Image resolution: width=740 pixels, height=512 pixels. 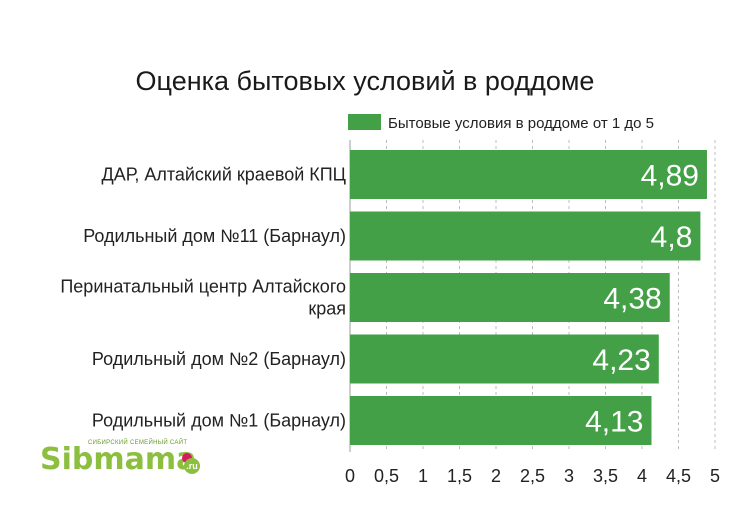 I want to click on category-label: Родильный дом №1 (Барнаул), so click(x=219, y=421).